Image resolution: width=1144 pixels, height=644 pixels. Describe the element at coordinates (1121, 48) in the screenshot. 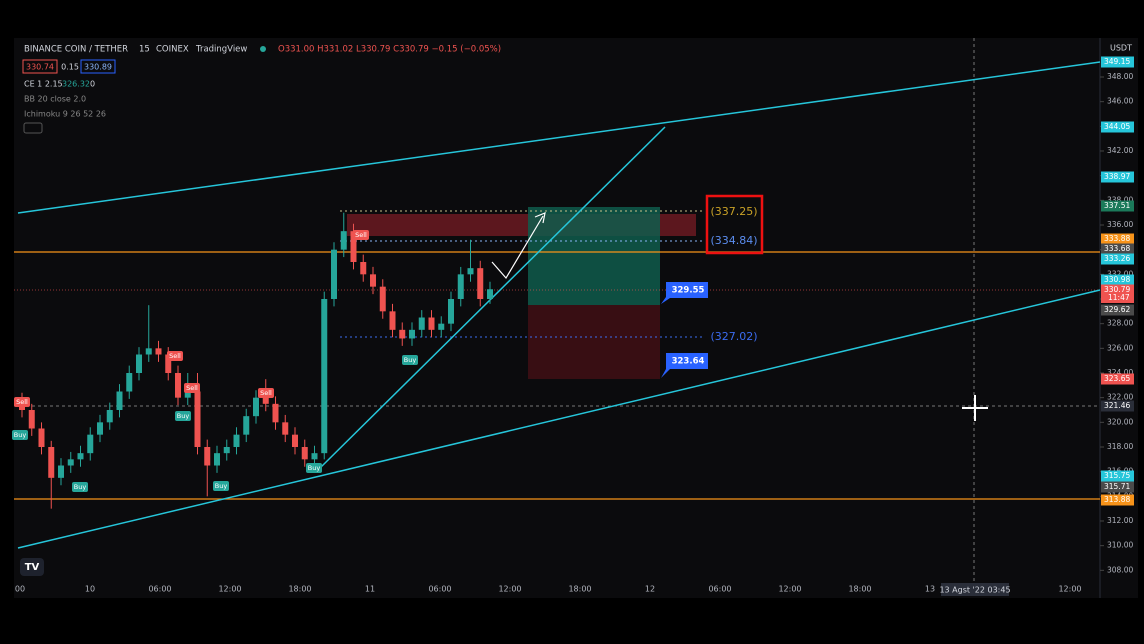

I see `currency: USDT` at that location.